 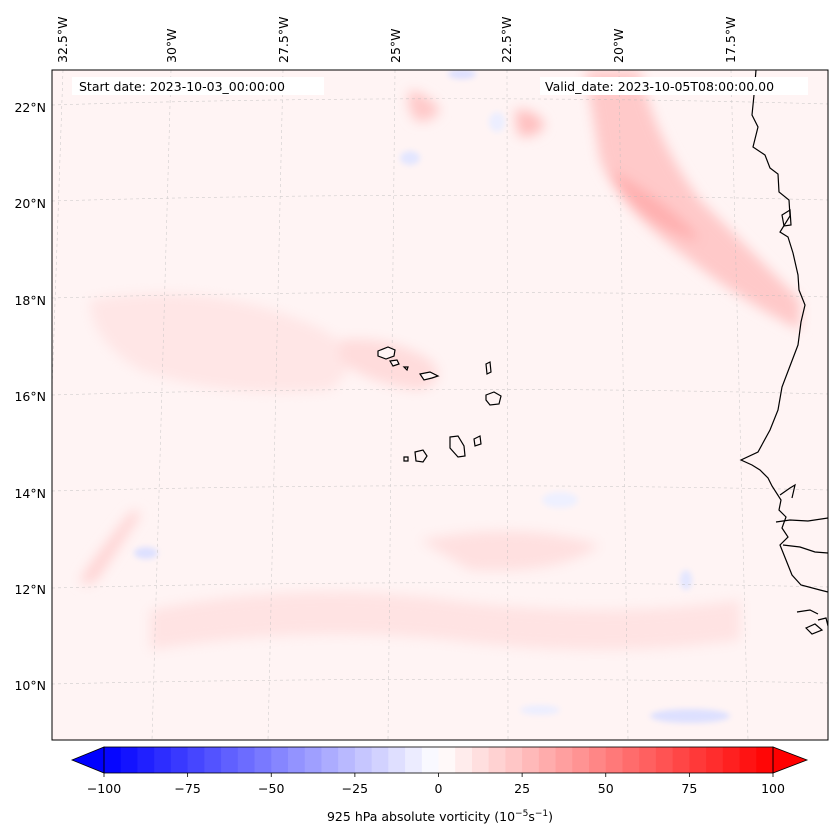 I want to click on lon-label-17.5W: 17.5°W, so click(x=730, y=40).